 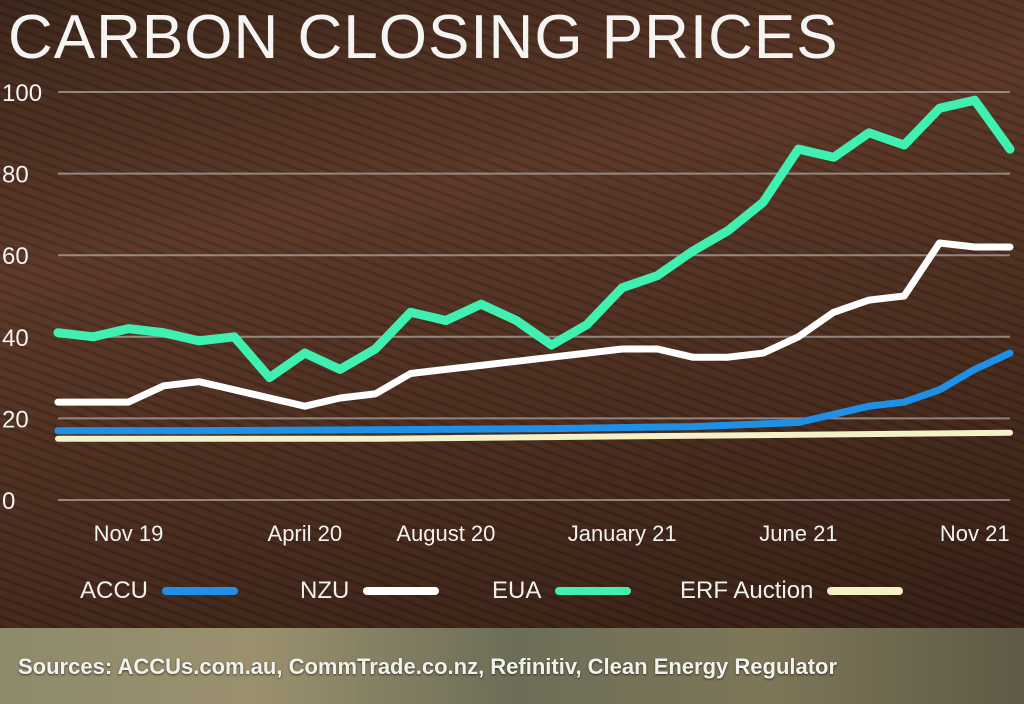 I want to click on y-tick-label-80: 80, so click(x=15, y=175).